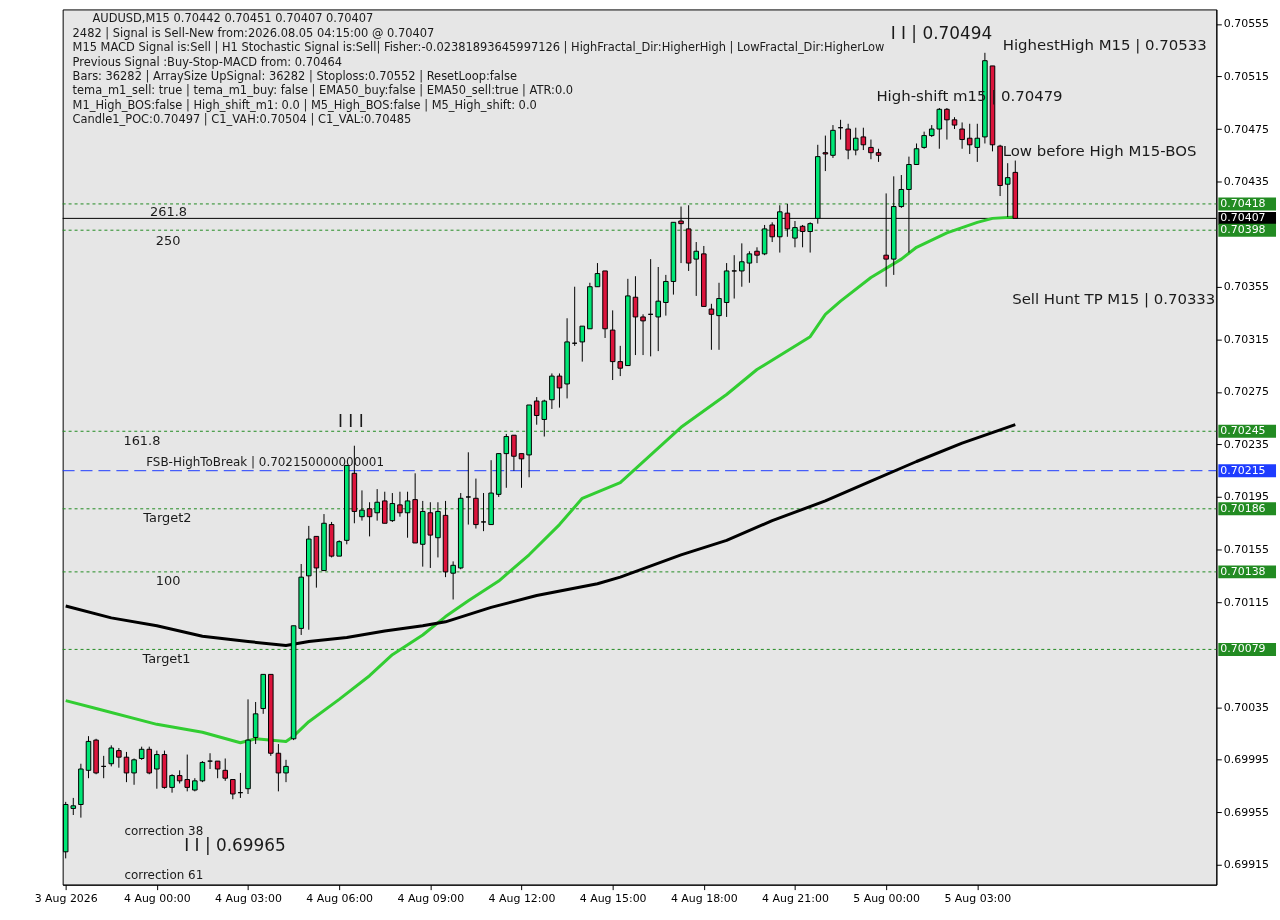  I want to click on x-tick-label: 4 Aug 06:00, so click(340, 899).